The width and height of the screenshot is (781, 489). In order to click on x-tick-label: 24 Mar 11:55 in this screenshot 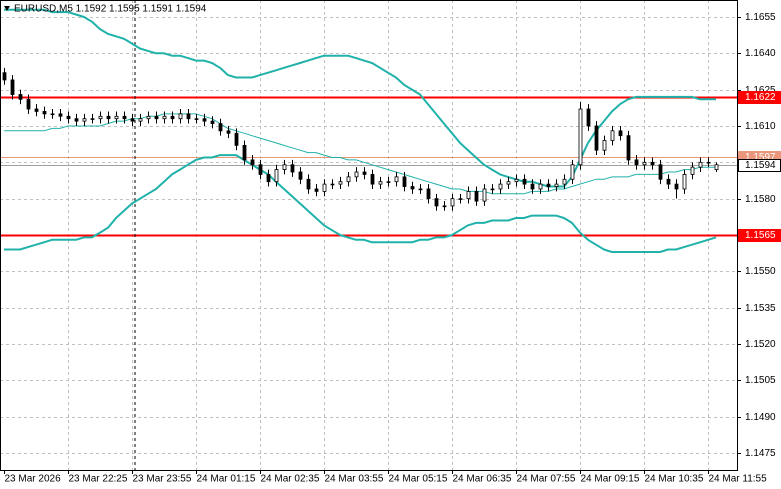, I will do `click(738, 479)`.